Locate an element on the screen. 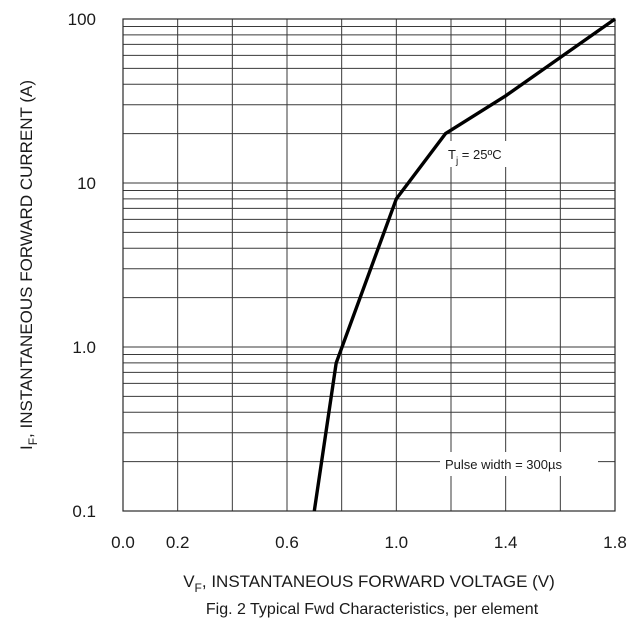  x-tick-label: 0.0 is located at coordinates (123, 542).